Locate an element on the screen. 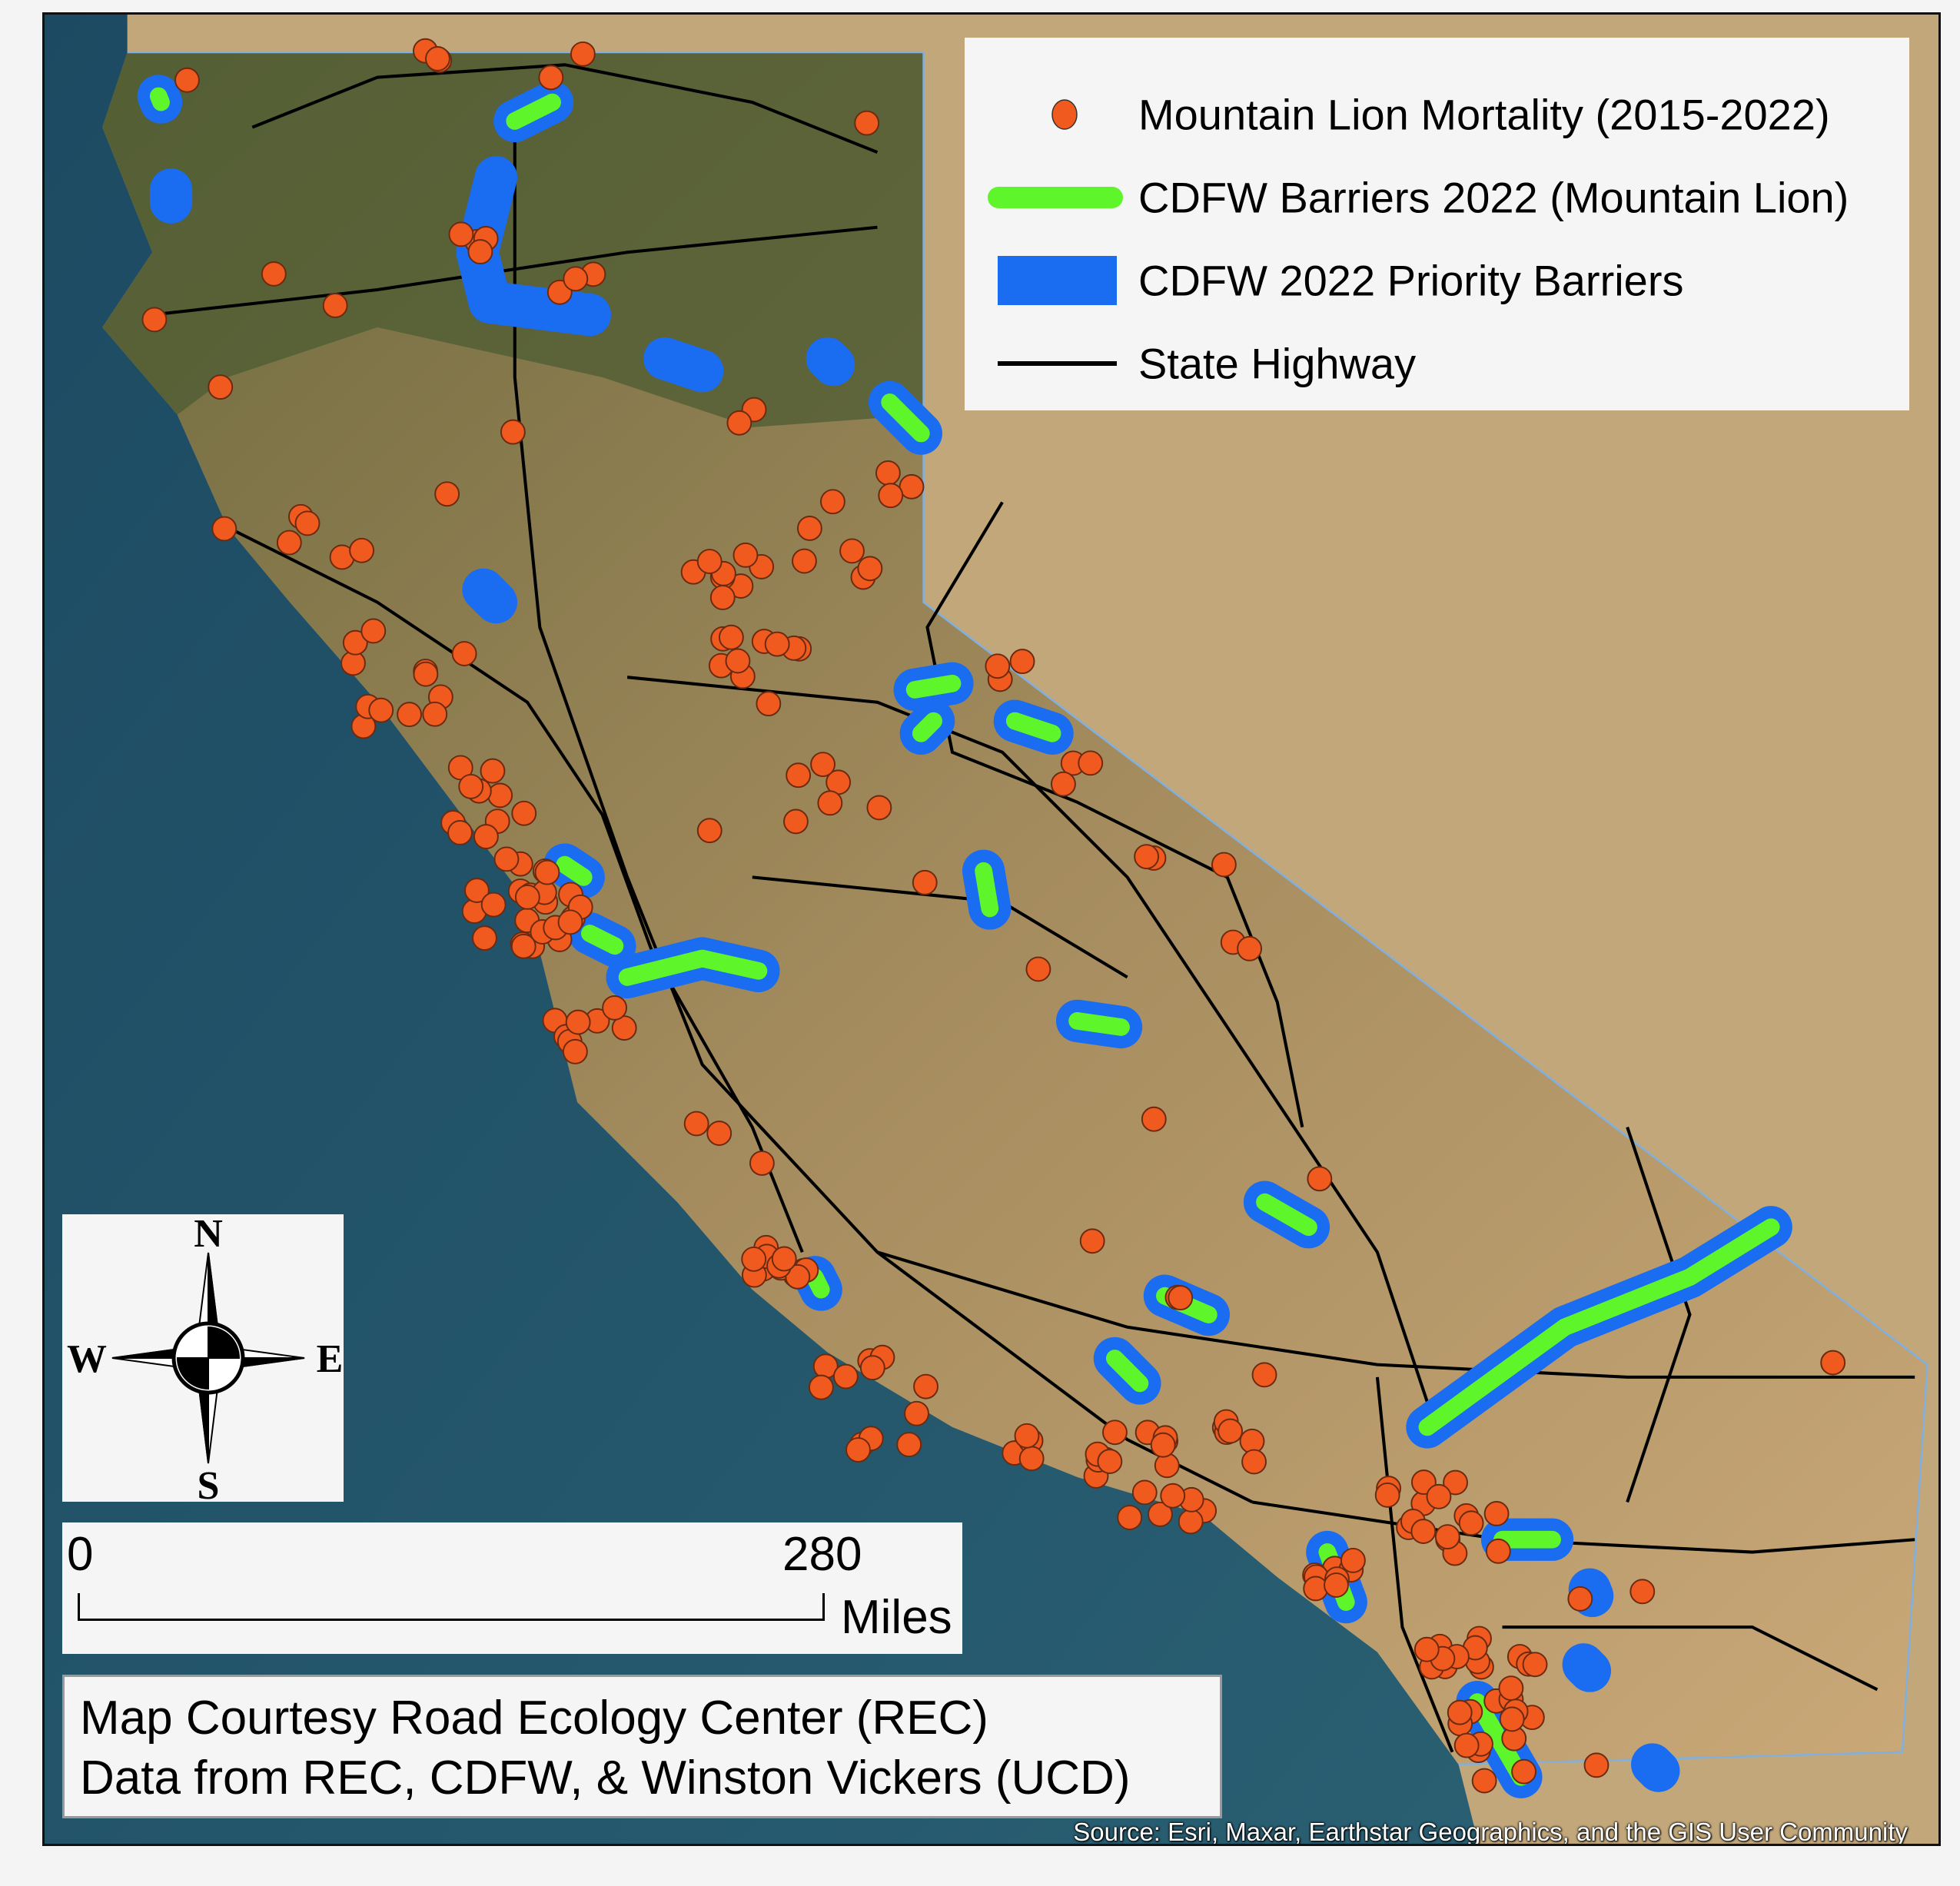  legend-label: CDFW 2022 Priority Barriers is located at coordinates (1411, 281).